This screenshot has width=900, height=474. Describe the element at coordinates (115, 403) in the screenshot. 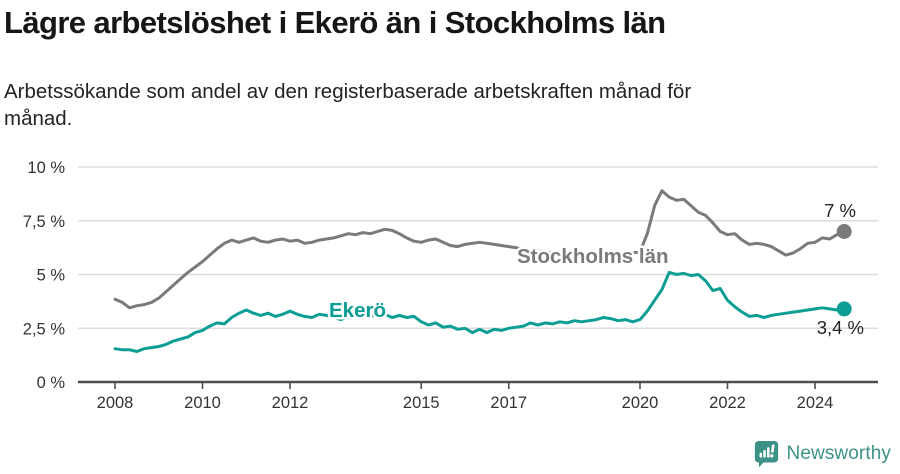

I see `x-tick-label: 2008` at that location.